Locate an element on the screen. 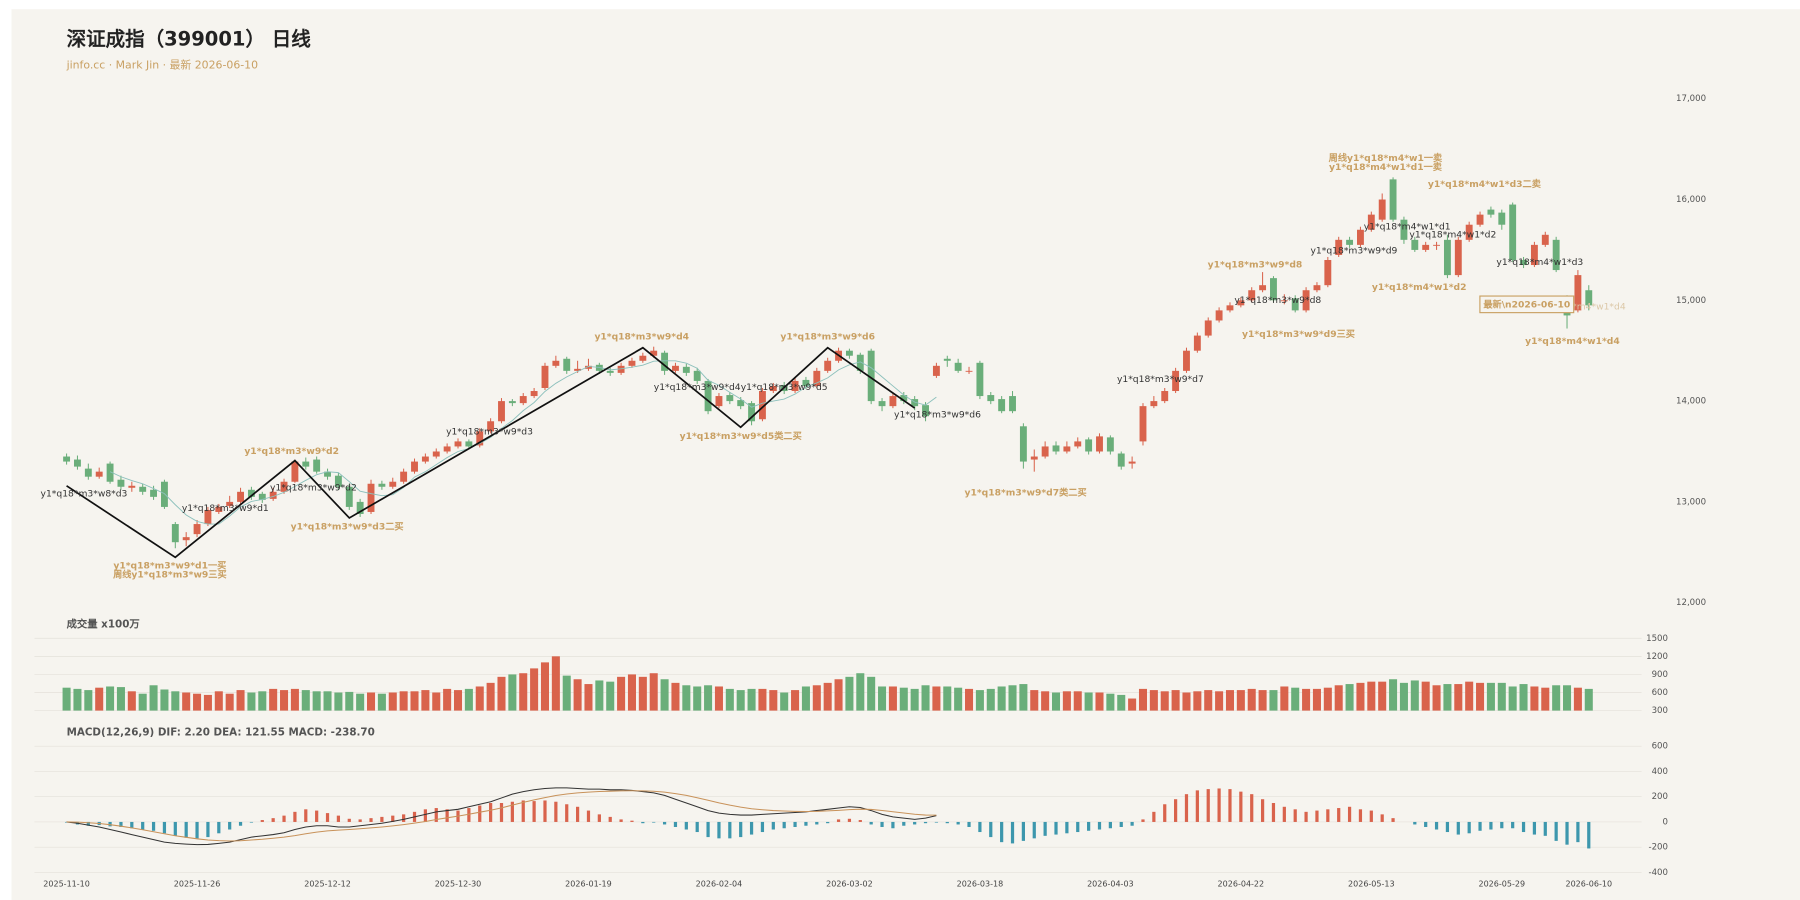 The height and width of the screenshot is (900, 1800). y-tick-label: 900 is located at coordinates (1660, 675).